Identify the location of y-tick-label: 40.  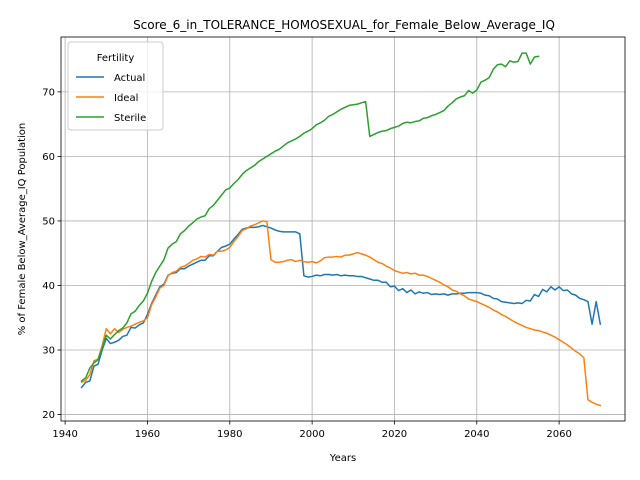
(48, 286).